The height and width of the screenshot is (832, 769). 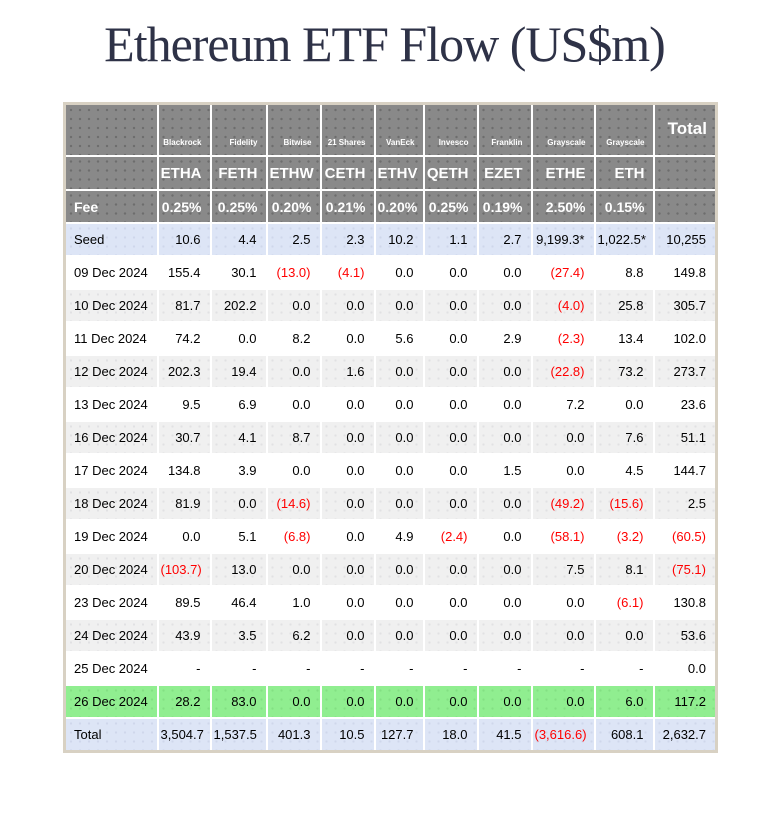 What do you see at coordinates (624, 437) in the screenshot?
I see `value-cell: 7.6` at bounding box center [624, 437].